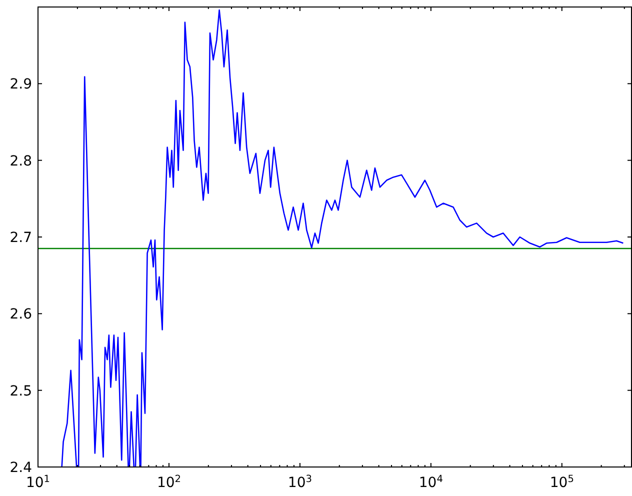 Image resolution: width=632 pixels, height=496 pixels. What do you see at coordinates (21, 468) in the screenshot?
I see `y-tick-label: 2.4` at bounding box center [21, 468].